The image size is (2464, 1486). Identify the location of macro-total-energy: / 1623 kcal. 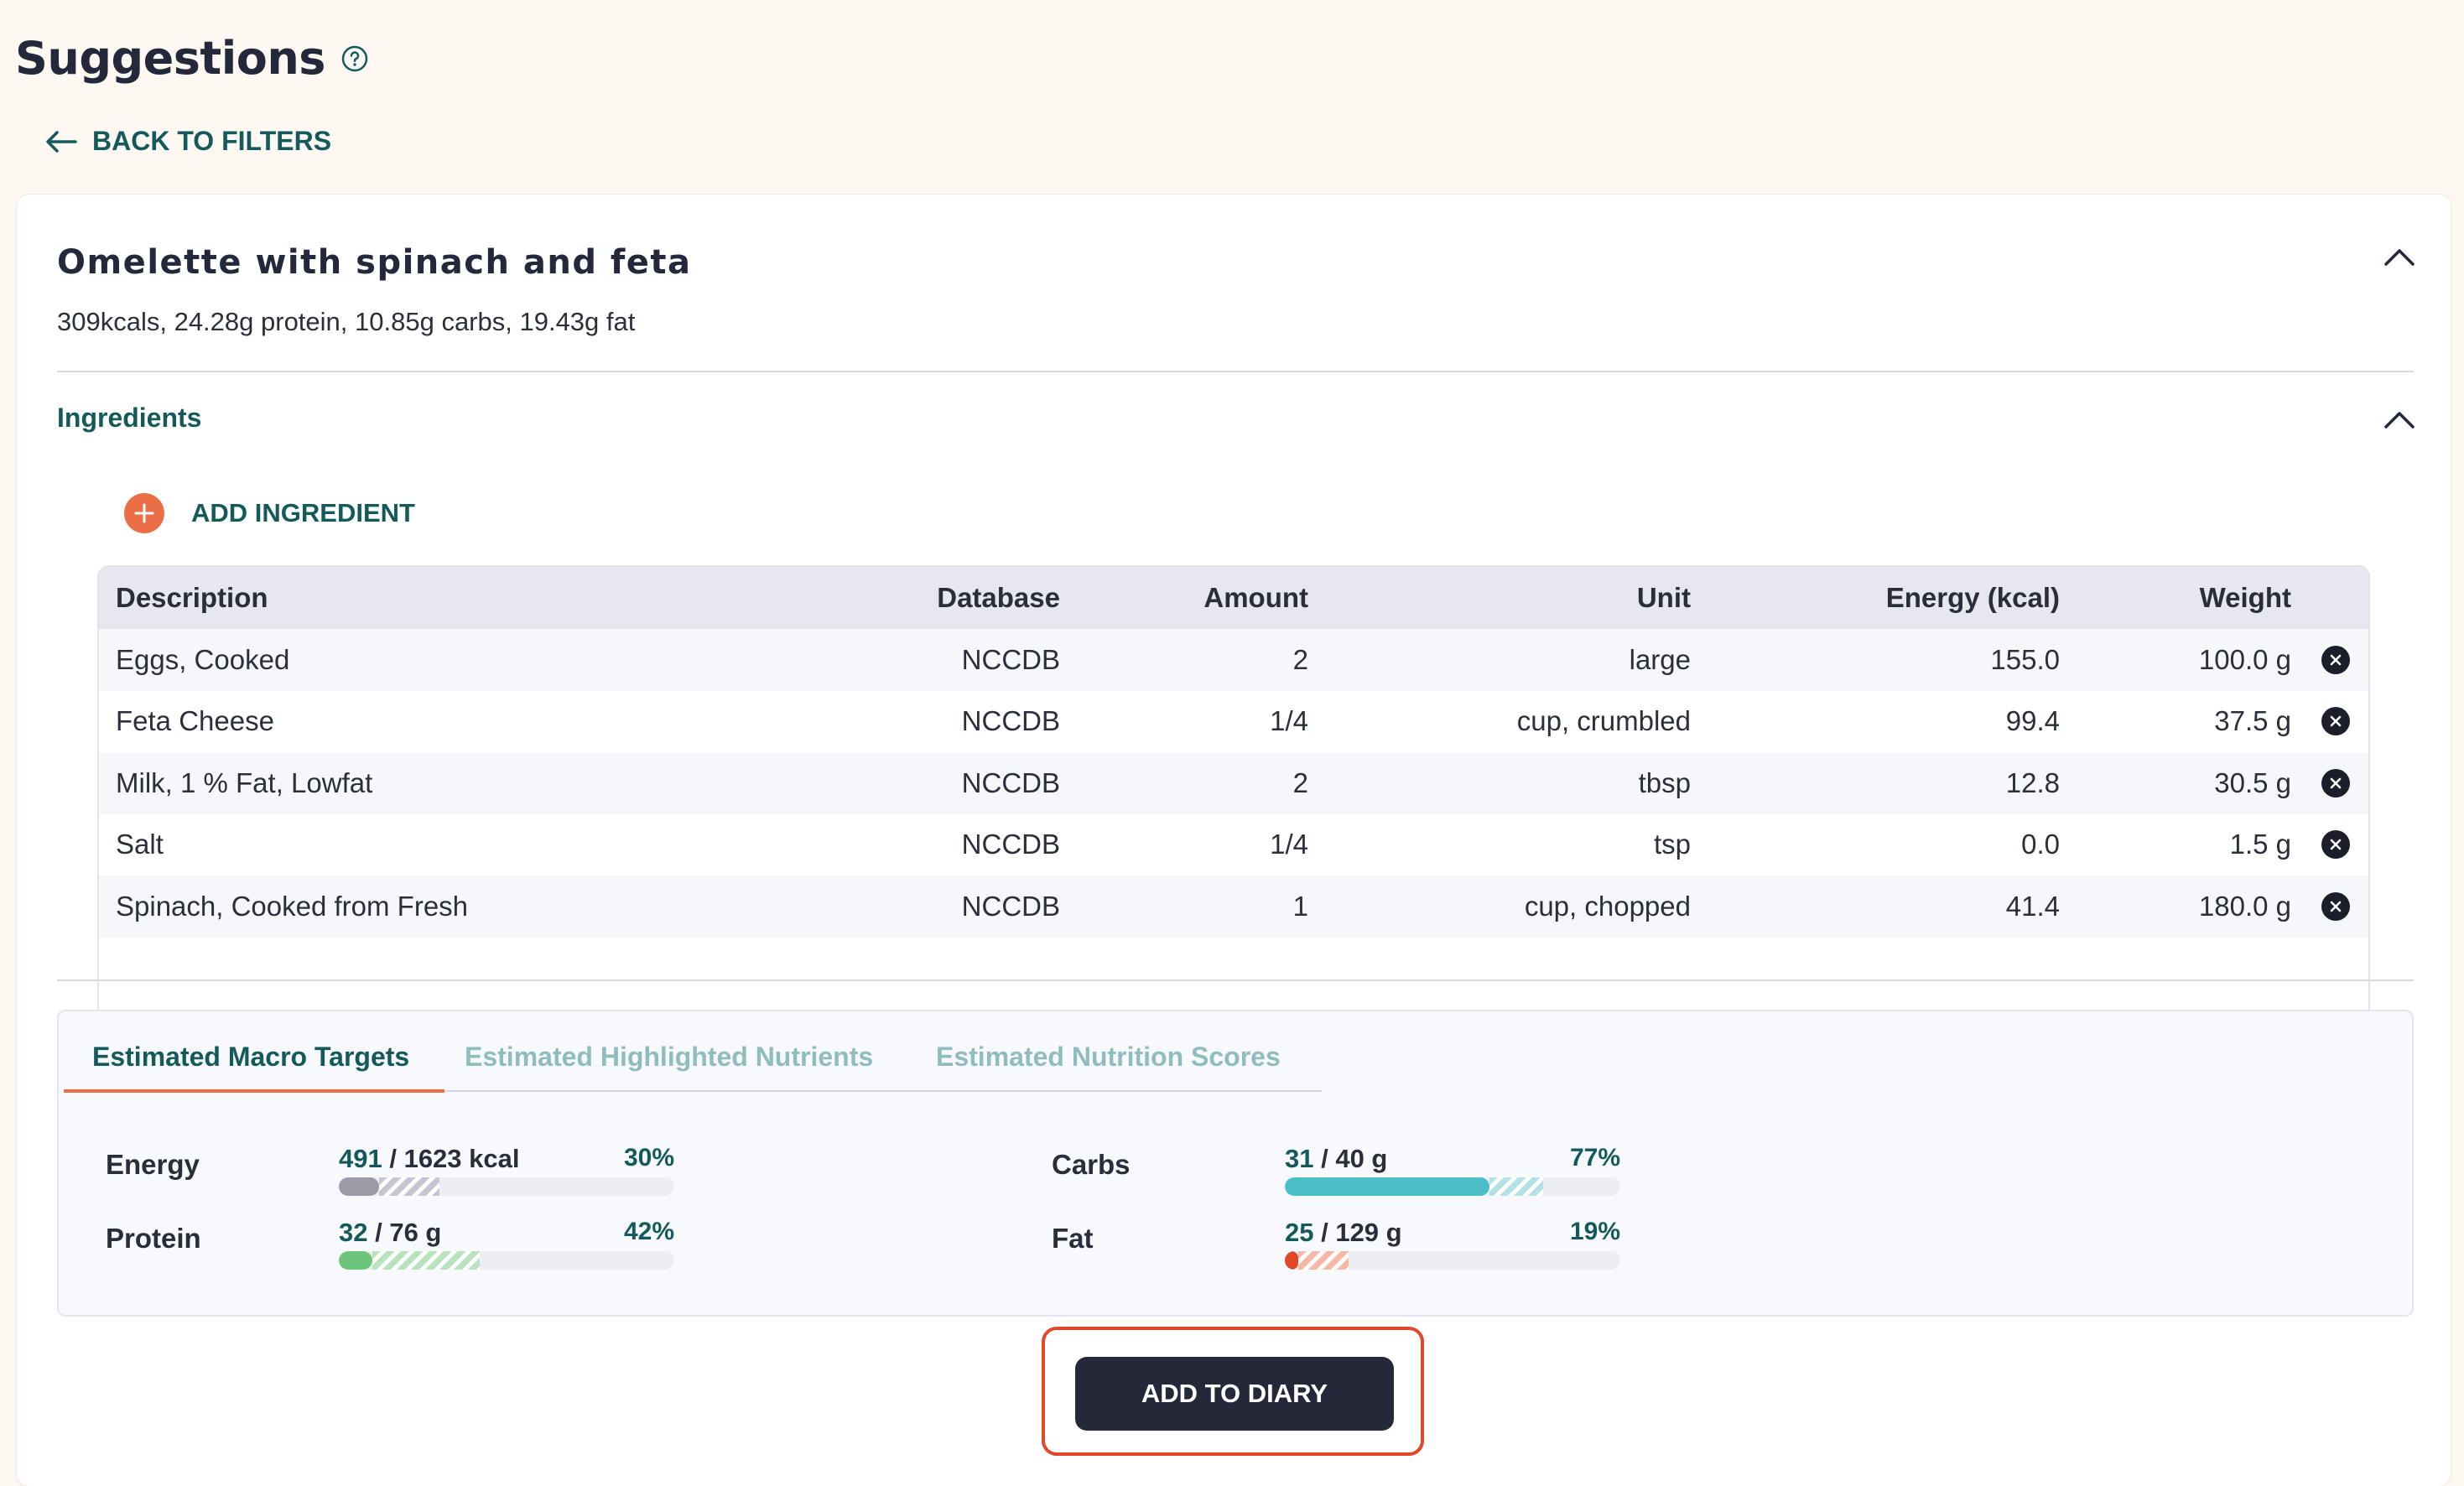
(451, 1158).